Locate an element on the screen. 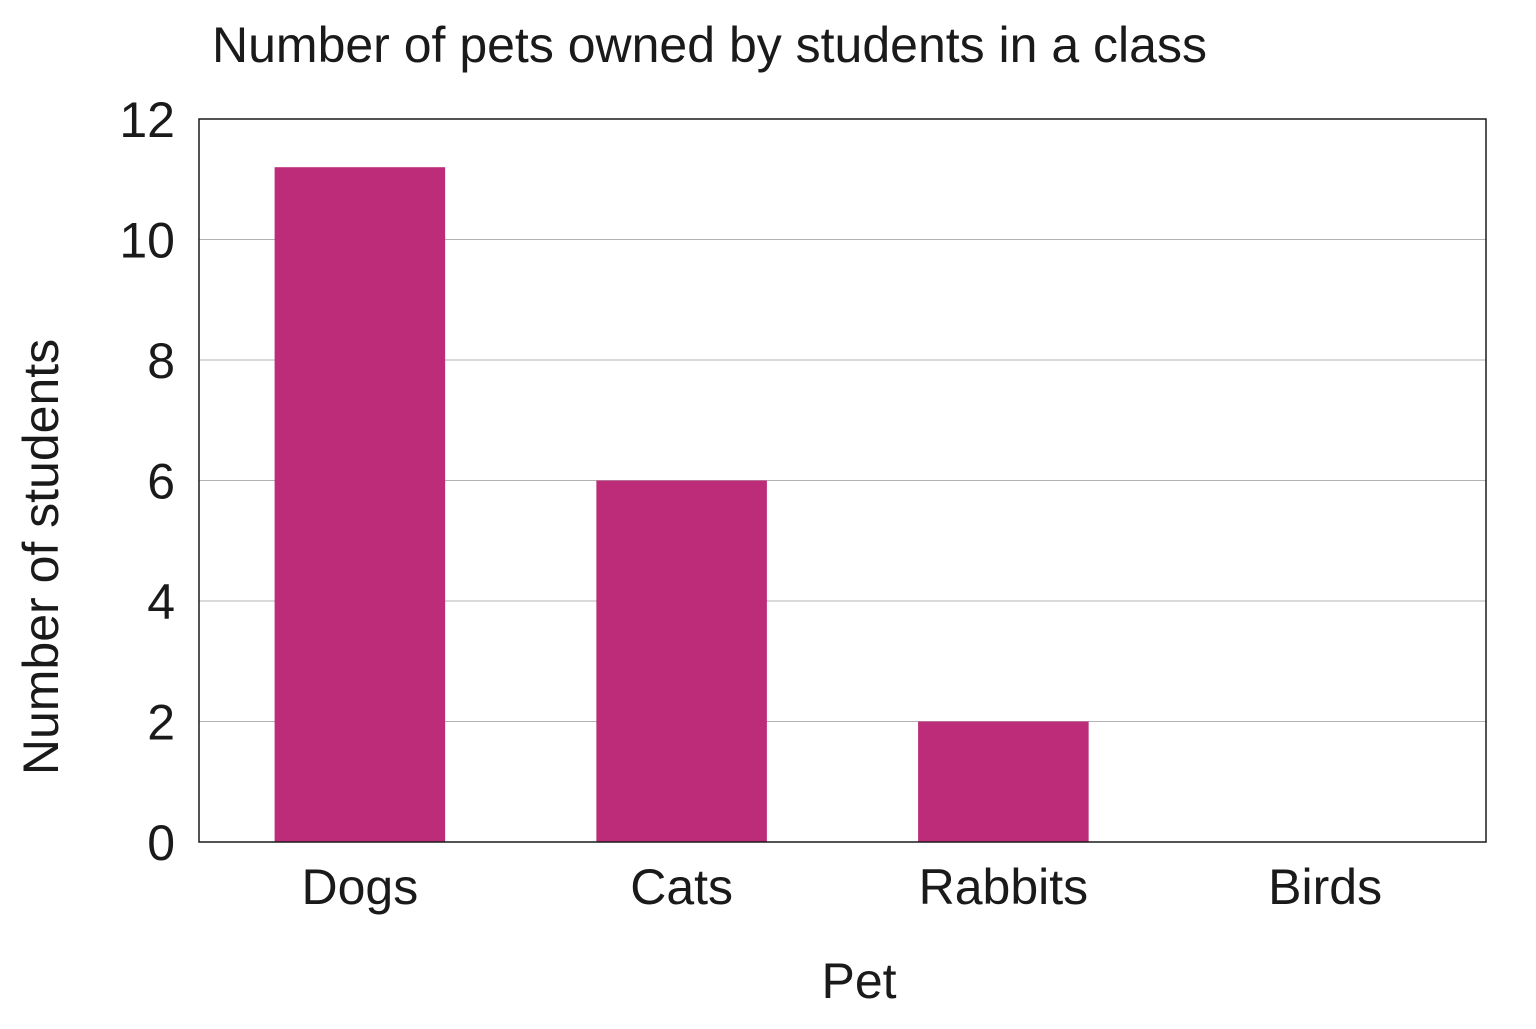 Image resolution: width=1536 pixels, height=1029 pixels. y-tick-label: 12 is located at coordinates (147, 120).